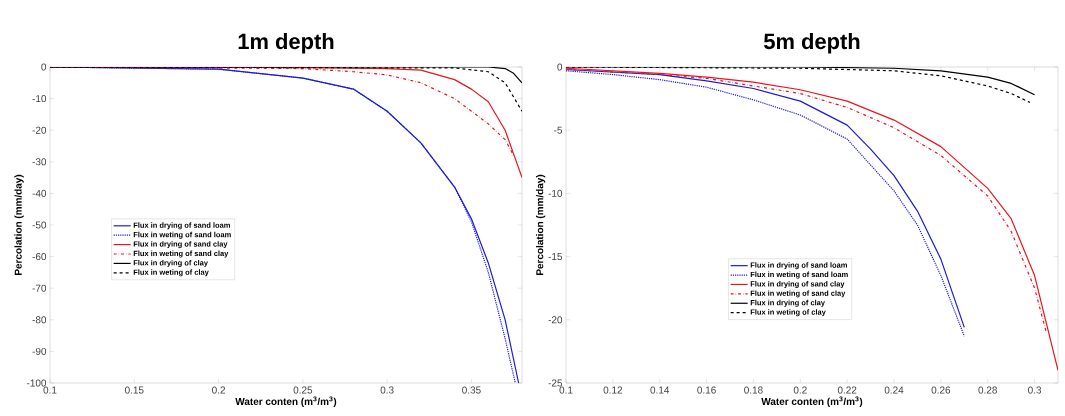 This screenshot has height=416, width=1065. Describe the element at coordinates (753, 390) in the screenshot. I see `x-tick-label: 0.18` at that location.